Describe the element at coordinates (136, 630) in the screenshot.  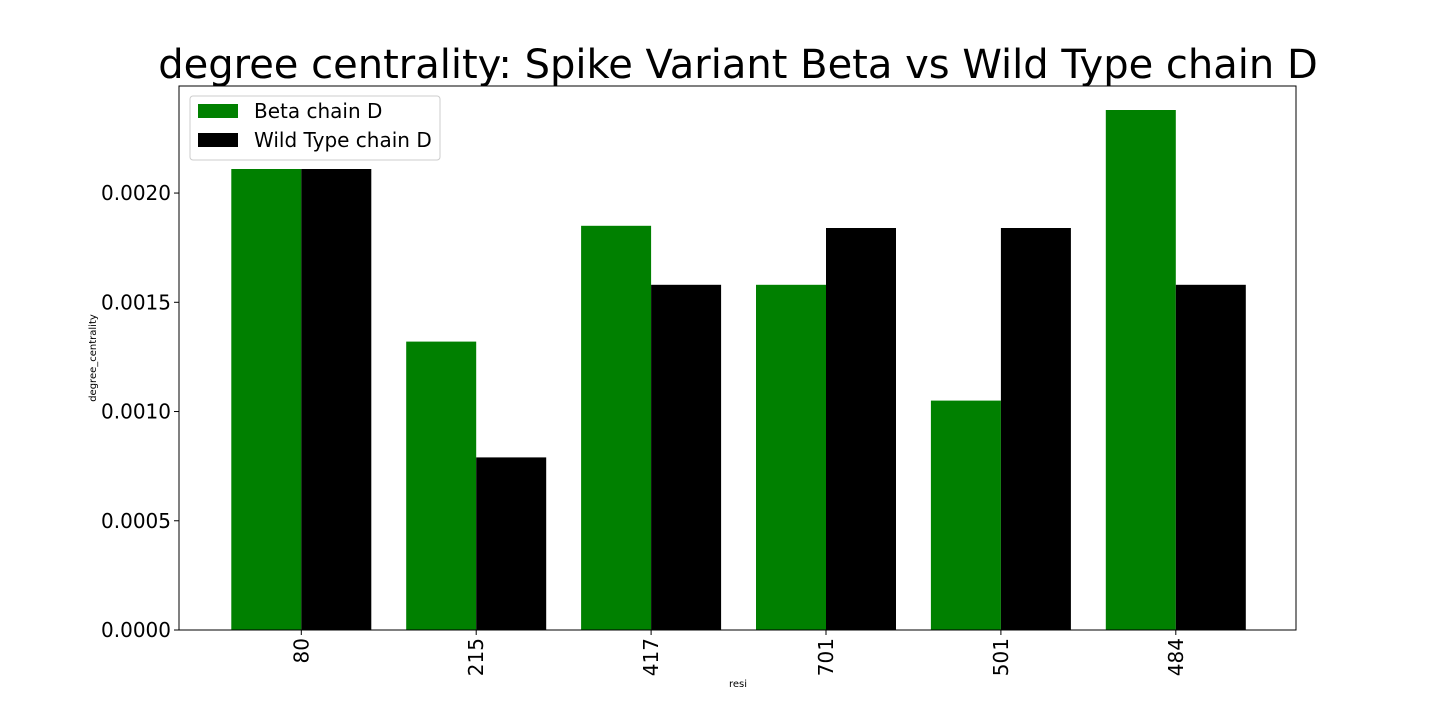
I see `y-tick-label: 0.0000` at that location.